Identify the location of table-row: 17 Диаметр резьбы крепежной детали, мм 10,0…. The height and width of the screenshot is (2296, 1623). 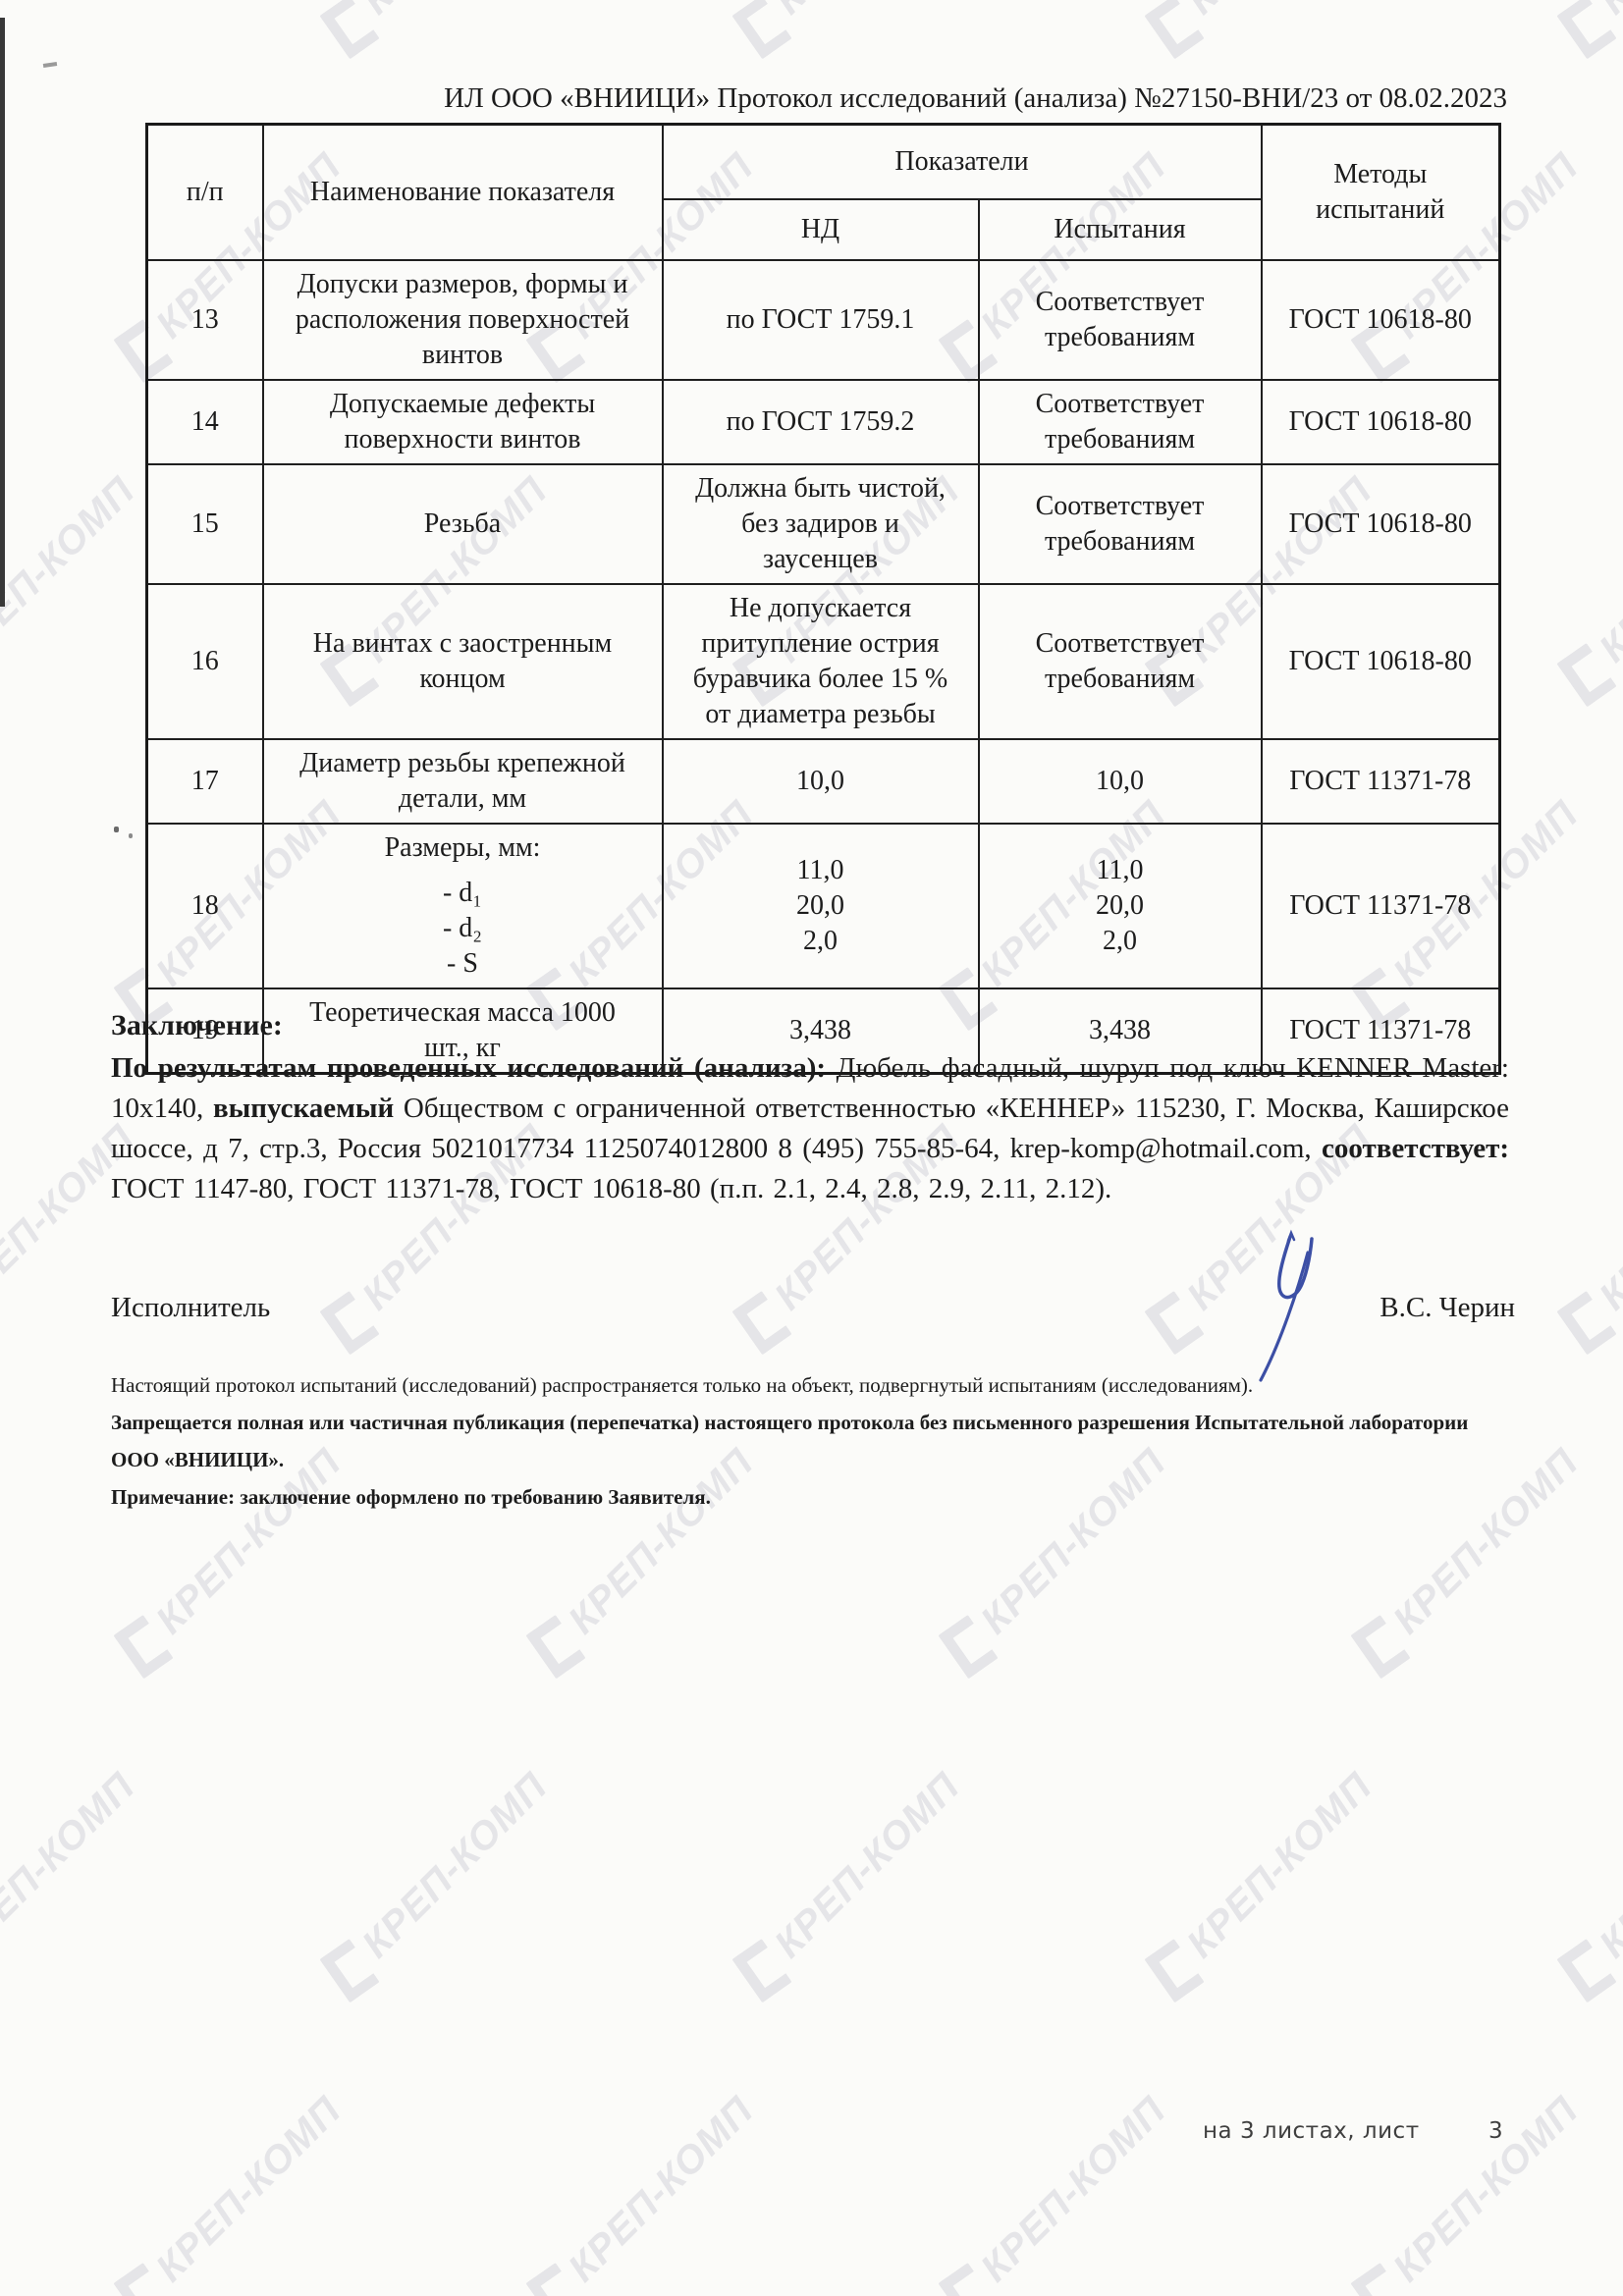
(823, 781).